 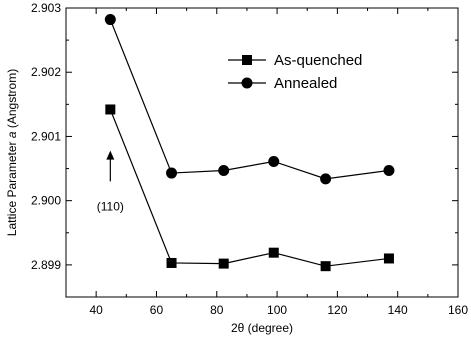 I want to click on y-axis-title-variable: a, so click(x=12, y=134).